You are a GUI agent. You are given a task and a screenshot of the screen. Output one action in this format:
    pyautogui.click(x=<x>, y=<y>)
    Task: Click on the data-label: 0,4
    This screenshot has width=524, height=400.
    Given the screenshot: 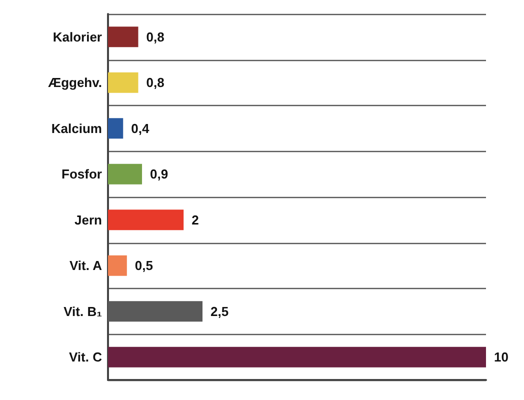 What is the action you would take?
    pyautogui.click(x=140, y=128)
    